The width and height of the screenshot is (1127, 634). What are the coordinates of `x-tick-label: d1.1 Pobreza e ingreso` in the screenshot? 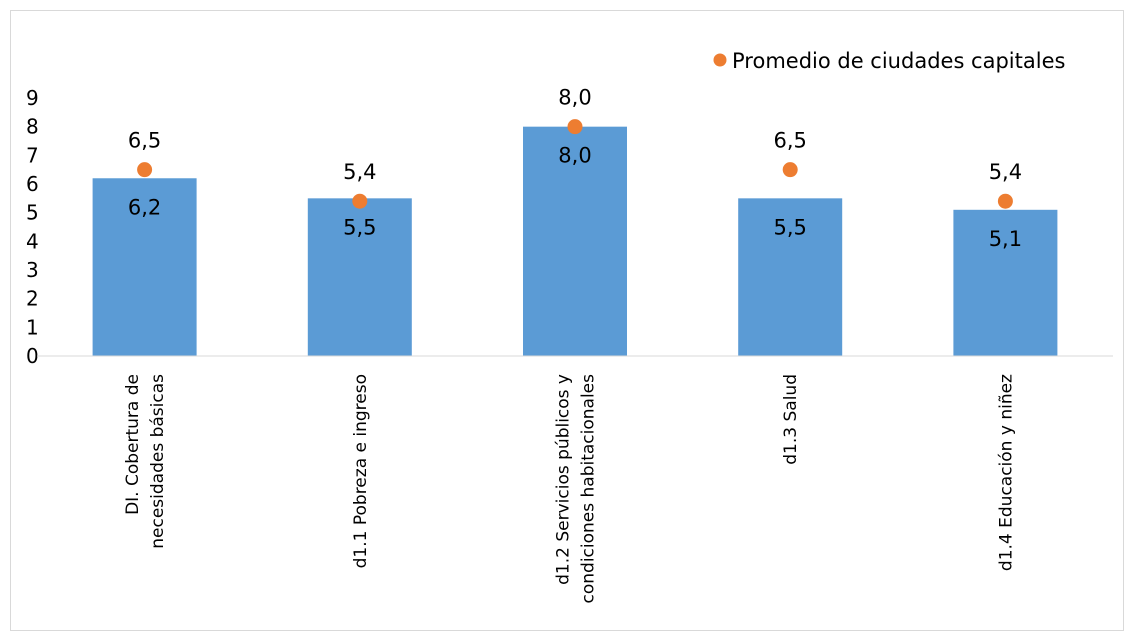 It's located at (361, 471).